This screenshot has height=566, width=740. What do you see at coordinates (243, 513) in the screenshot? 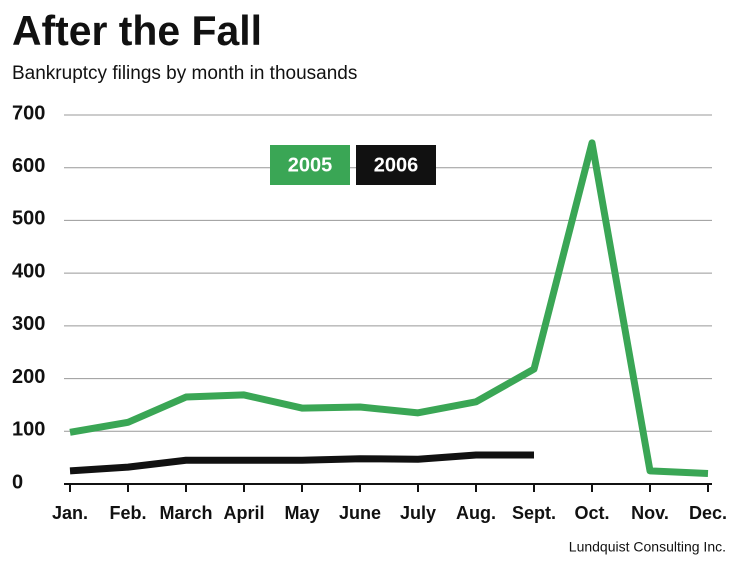
I see `x-tick-label: April` at bounding box center [243, 513].